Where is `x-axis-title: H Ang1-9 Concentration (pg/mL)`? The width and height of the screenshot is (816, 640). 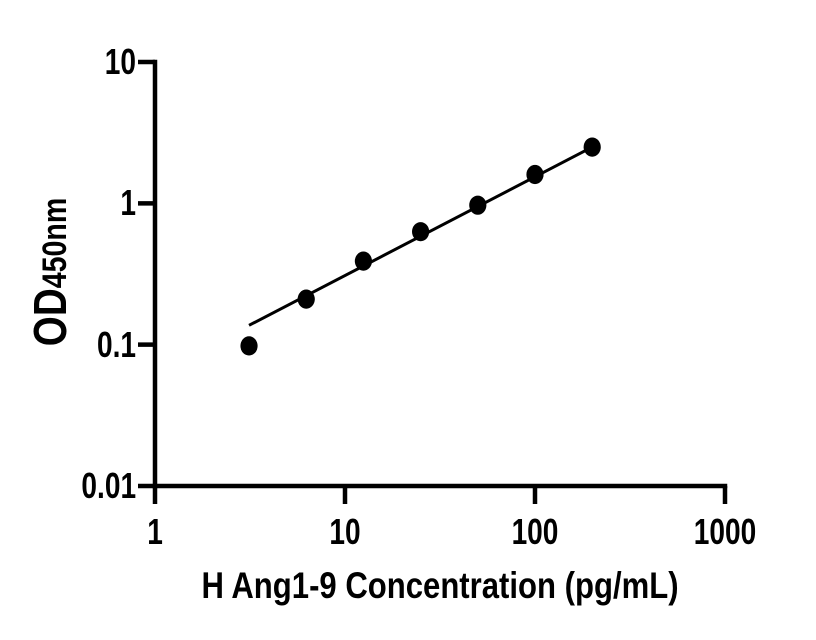 x-axis-title: H Ang1-9 Concentration (pg/mL) is located at coordinates (440, 585).